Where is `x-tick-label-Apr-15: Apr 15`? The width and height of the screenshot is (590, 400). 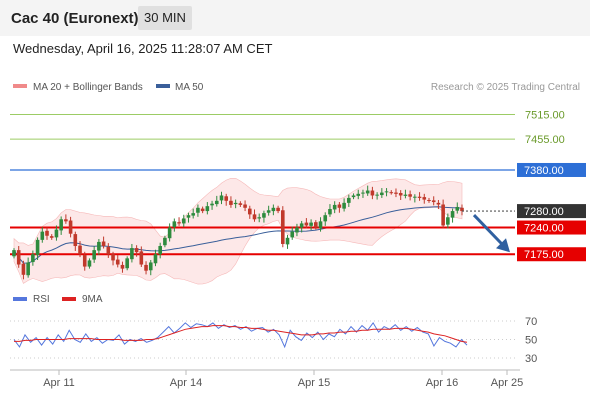 x-tick-label-Apr-15: Apr 15 is located at coordinates (314, 383).